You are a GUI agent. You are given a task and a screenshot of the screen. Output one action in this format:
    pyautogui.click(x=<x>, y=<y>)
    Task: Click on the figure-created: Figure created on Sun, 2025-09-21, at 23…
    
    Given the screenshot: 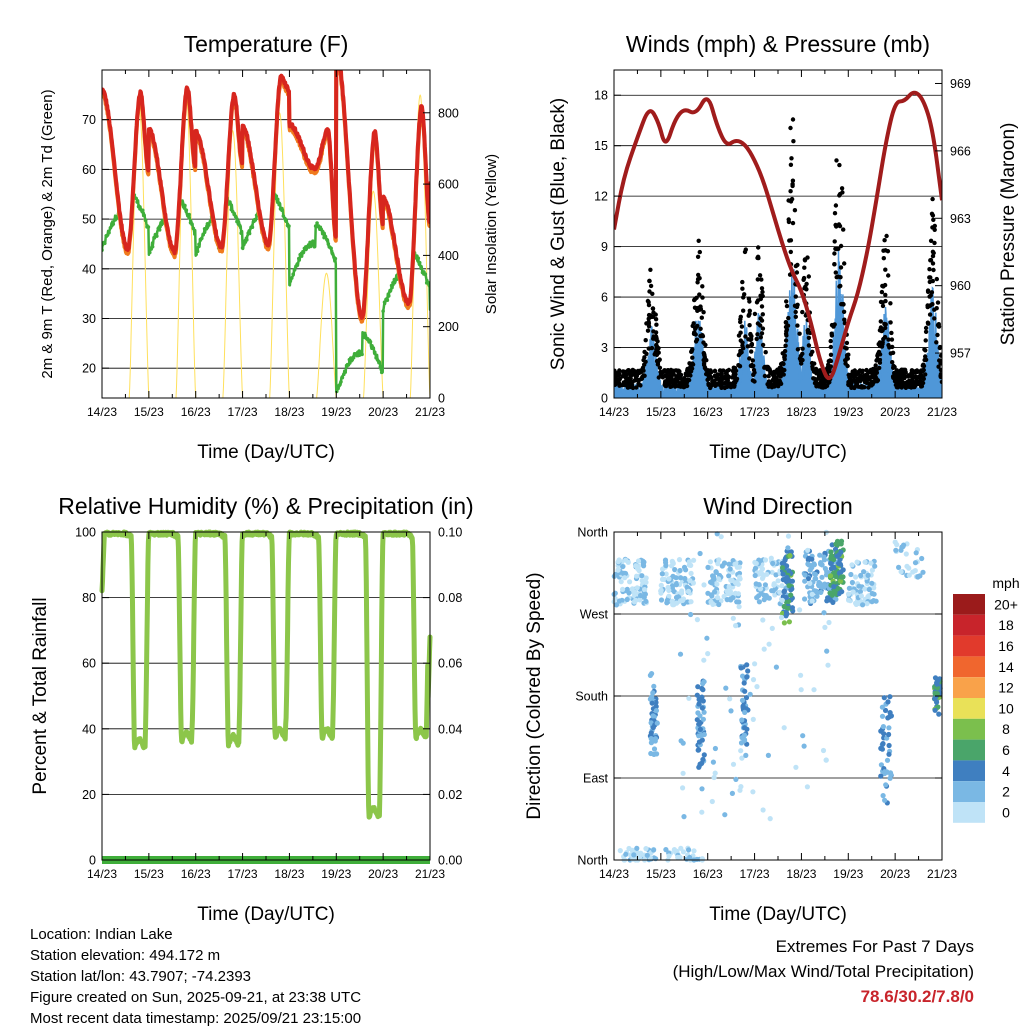 What is the action you would take?
    pyautogui.click(x=196, y=997)
    